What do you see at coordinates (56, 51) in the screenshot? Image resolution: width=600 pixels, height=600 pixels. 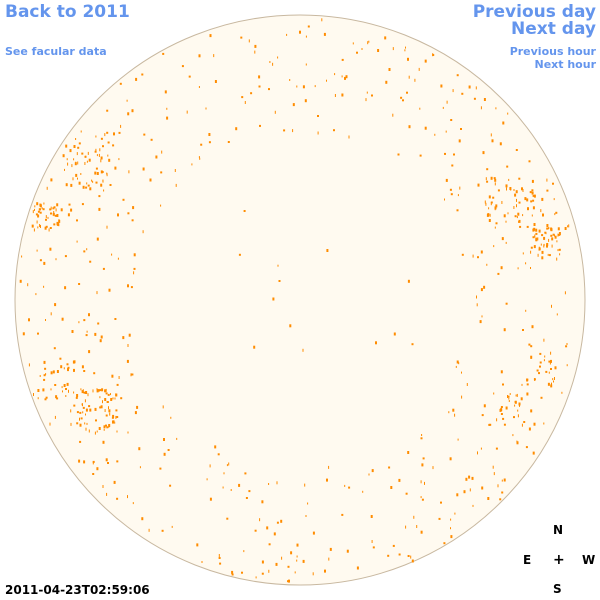 I see `see-facular-data-link: See facular data` at bounding box center [56, 51].